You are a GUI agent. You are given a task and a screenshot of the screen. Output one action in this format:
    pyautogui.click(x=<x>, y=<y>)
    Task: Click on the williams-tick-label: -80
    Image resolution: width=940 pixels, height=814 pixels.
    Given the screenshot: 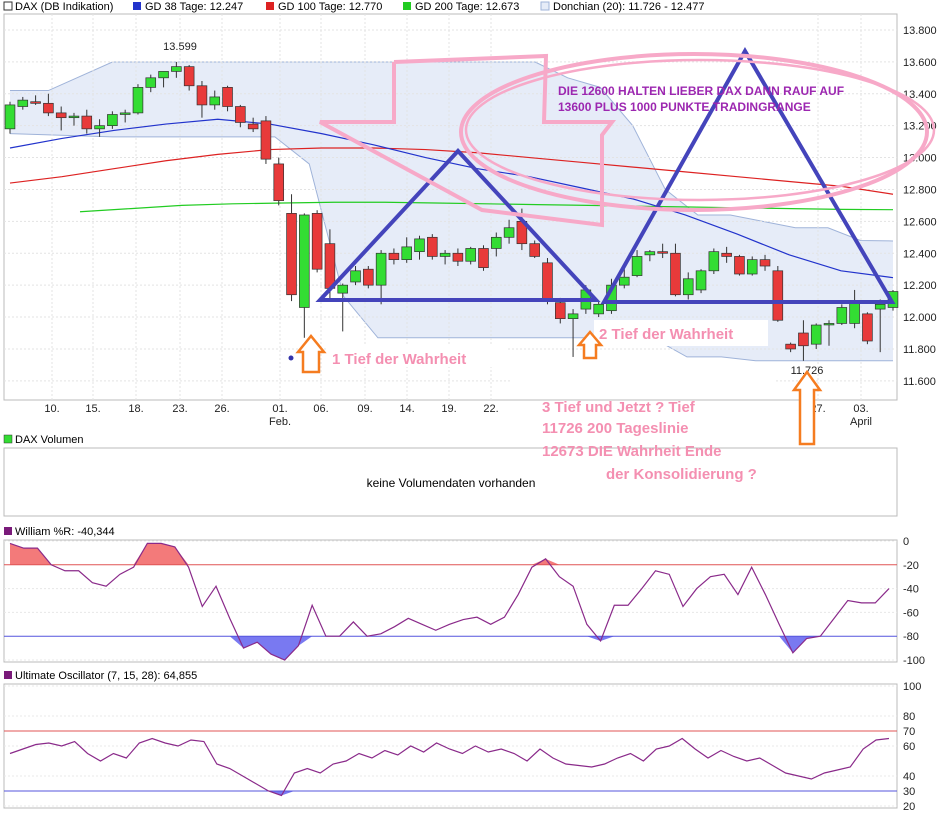 What is the action you would take?
    pyautogui.click(x=911, y=637)
    